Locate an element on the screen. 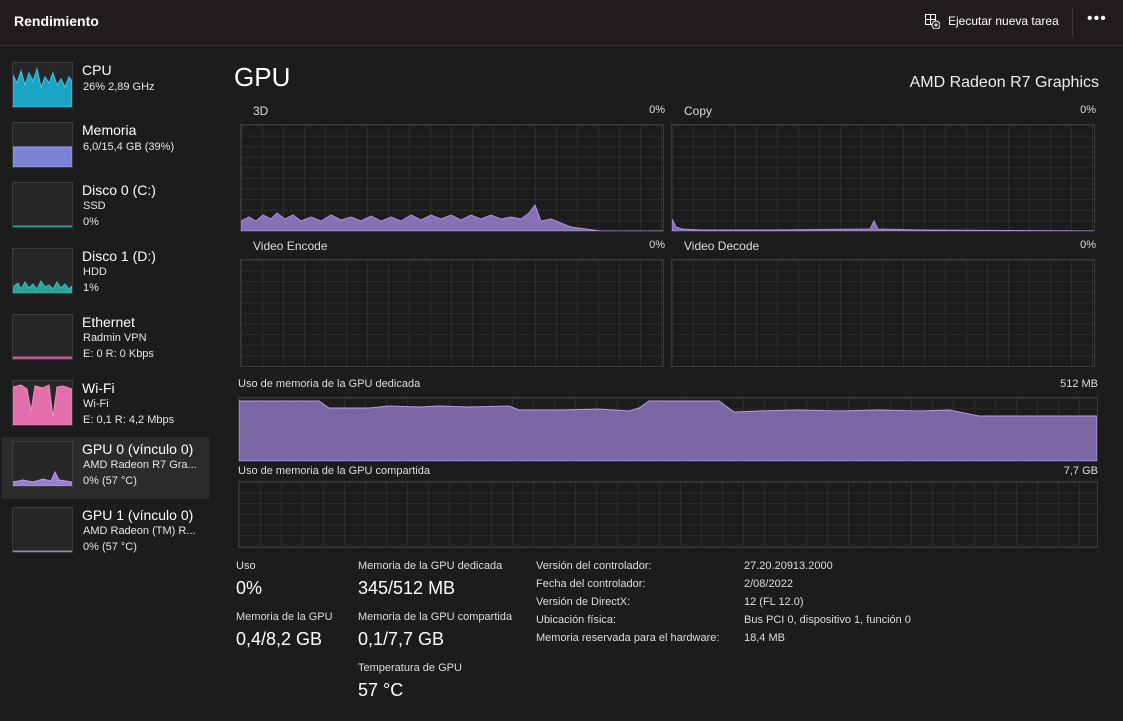  sidebar-item: Disco 0 (C:) SSD 0% is located at coordinates (105, 209).